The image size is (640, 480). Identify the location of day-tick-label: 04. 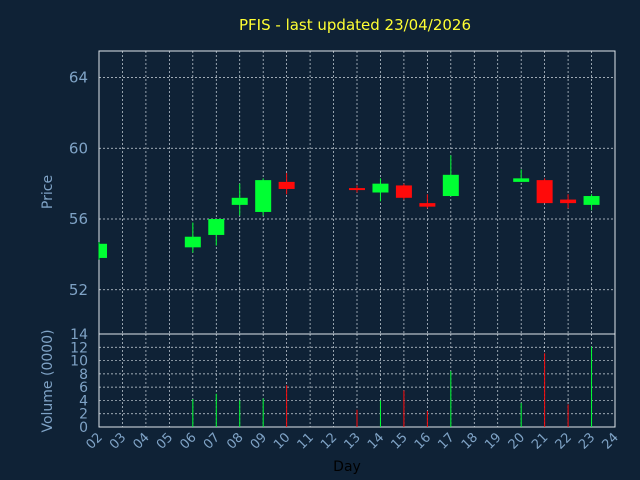
(141, 441).